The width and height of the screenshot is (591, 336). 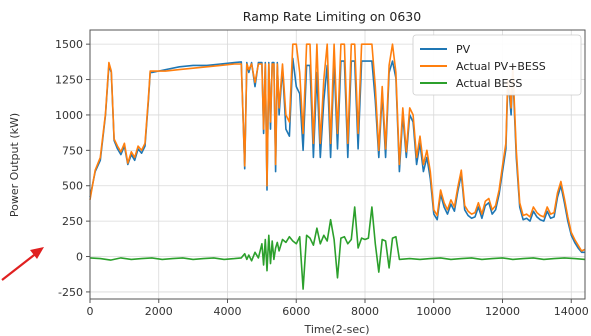 I want to click on y-tick-label-1500: 1500, so click(x=69, y=44).